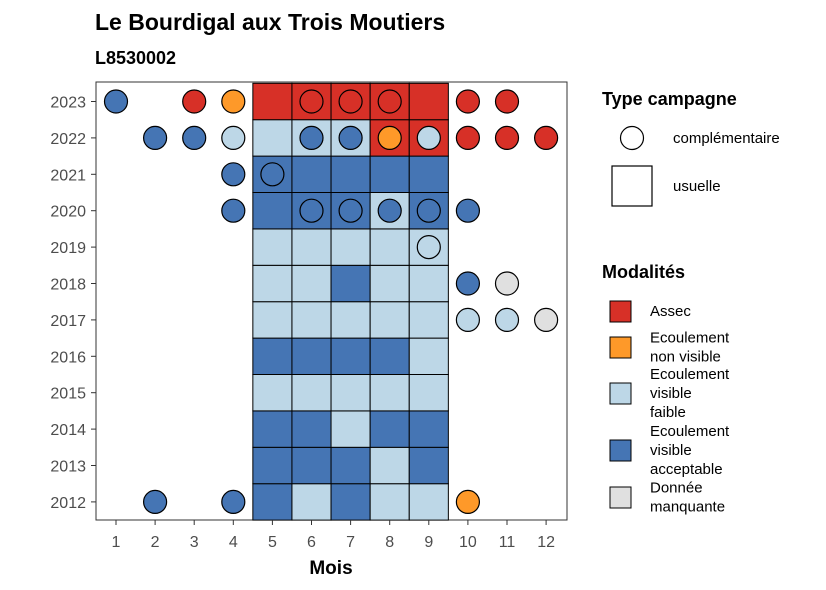  Describe the element at coordinates (620, 497) in the screenshot. I see `legend-swatch-donnee_manquante` at that location.